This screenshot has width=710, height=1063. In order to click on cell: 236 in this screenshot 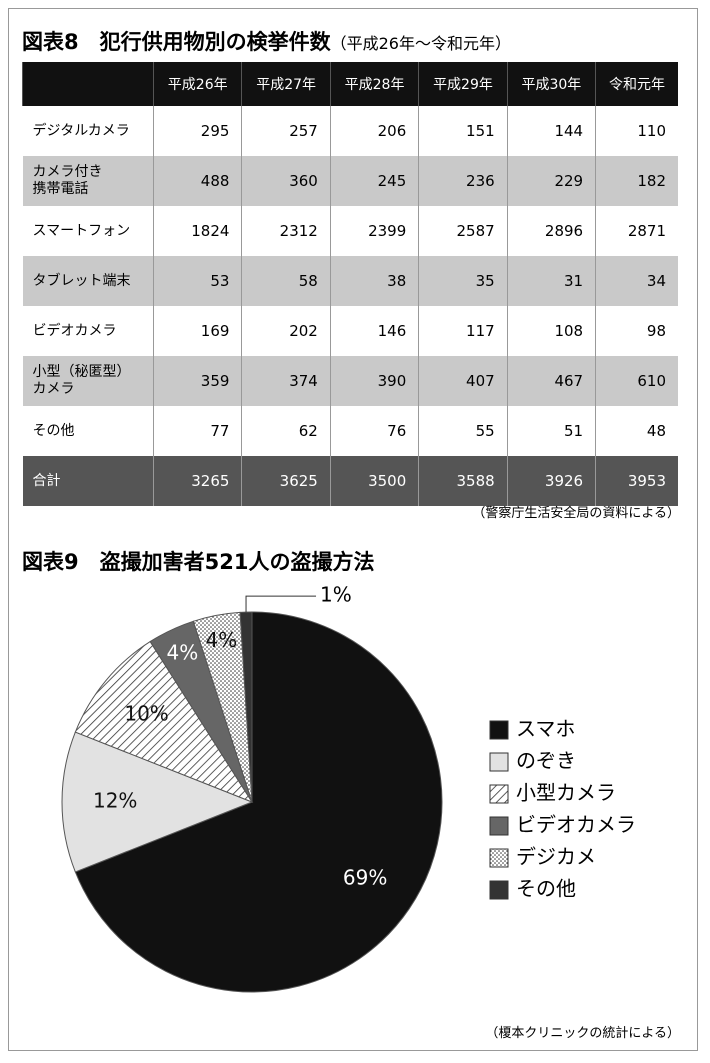, I will do `click(463, 181)`.